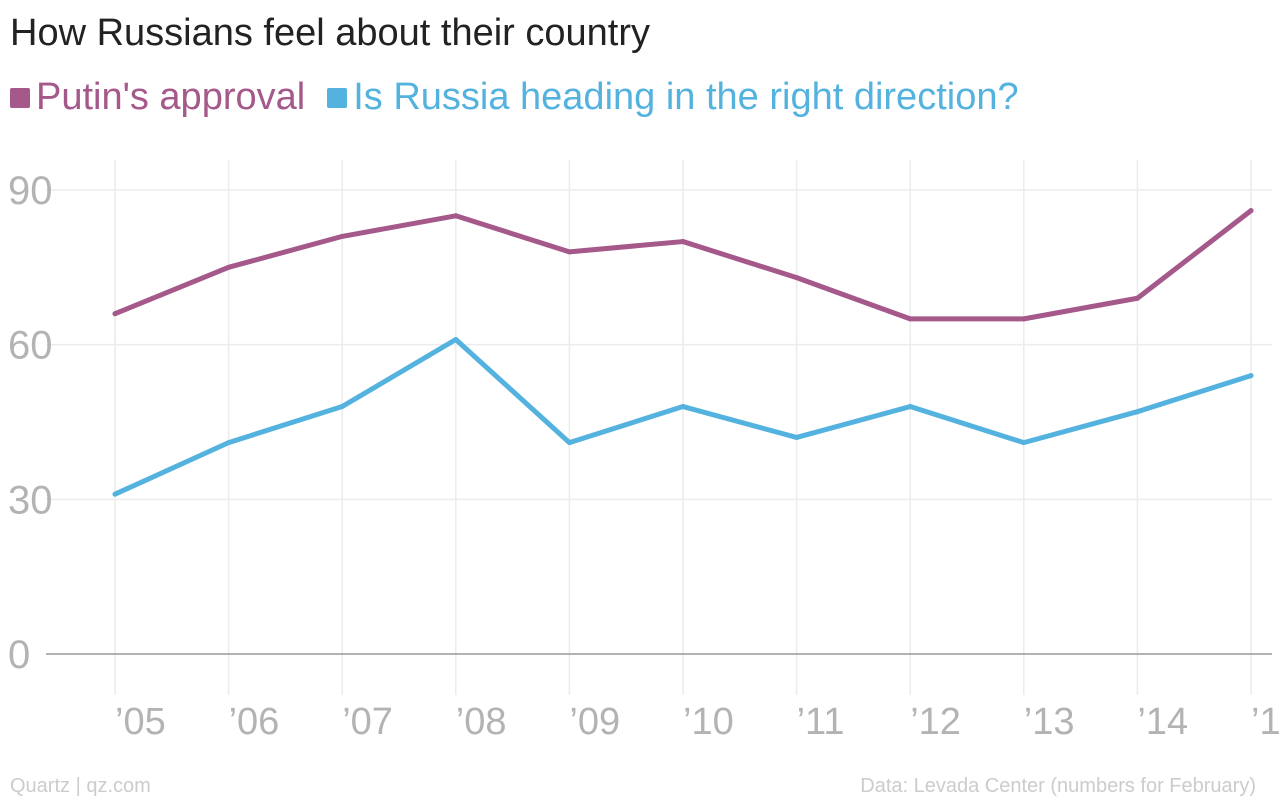  Describe the element at coordinates (30, 191) in the screenshot. I see `y-tick-label: 90` at that location.